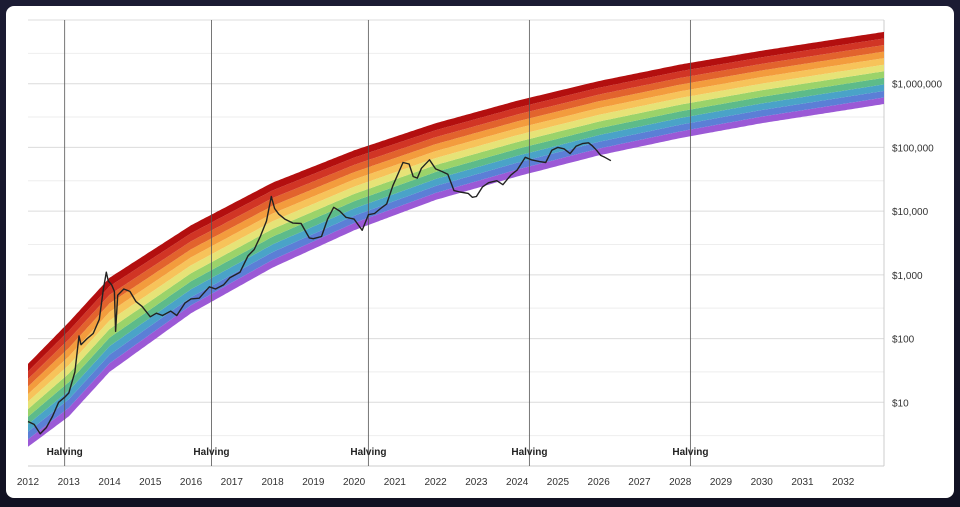 The width and height of the screenshot is (960, 507). I want to click on x-tick-label: 2023, so click(476, 482).